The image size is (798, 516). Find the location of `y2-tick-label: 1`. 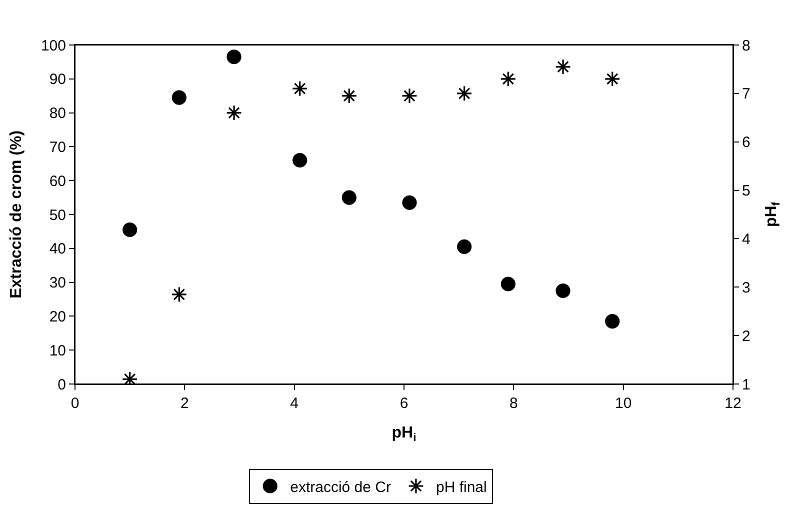

y2-tick-label: 1 is located at coordinates (746, 385).